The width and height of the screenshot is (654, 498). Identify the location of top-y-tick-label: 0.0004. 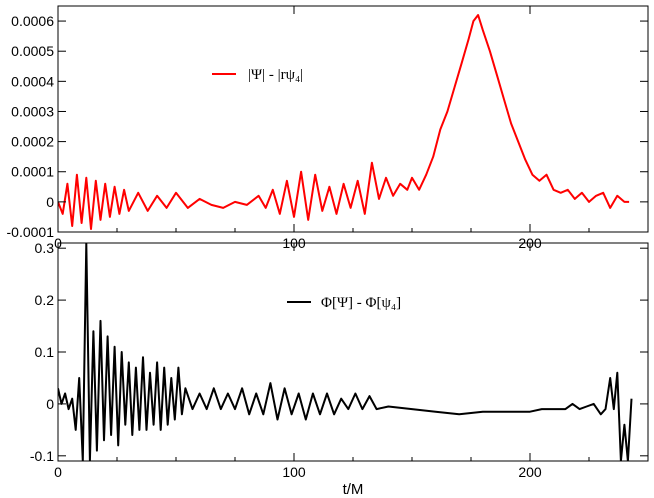
(32, 81).